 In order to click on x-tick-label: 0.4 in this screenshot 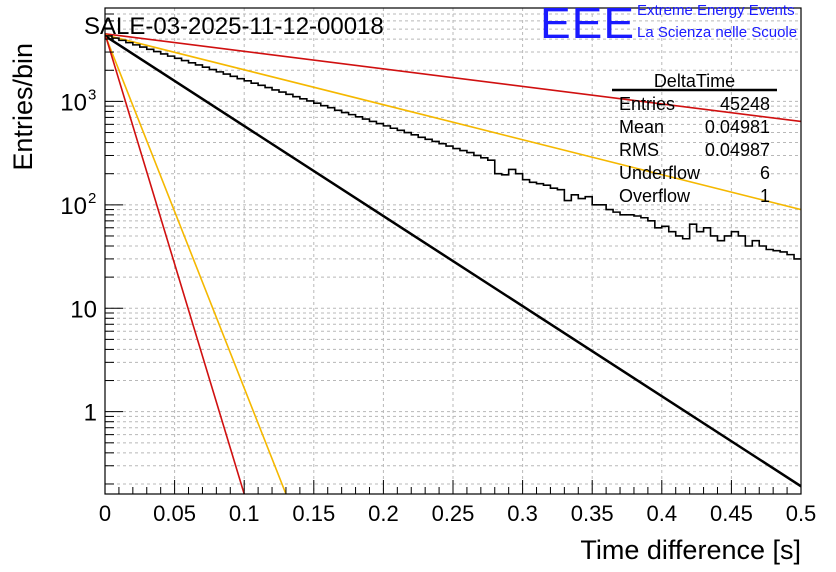, I will do `click(662, 513)`.